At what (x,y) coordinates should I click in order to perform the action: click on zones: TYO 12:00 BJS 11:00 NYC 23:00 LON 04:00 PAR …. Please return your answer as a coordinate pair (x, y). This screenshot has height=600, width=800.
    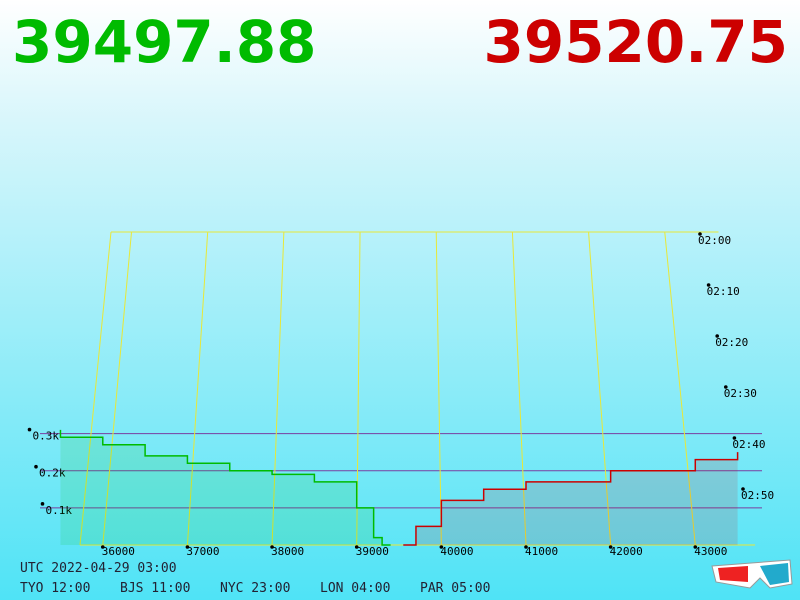
    Looking at the image, I should click on (255, 588).